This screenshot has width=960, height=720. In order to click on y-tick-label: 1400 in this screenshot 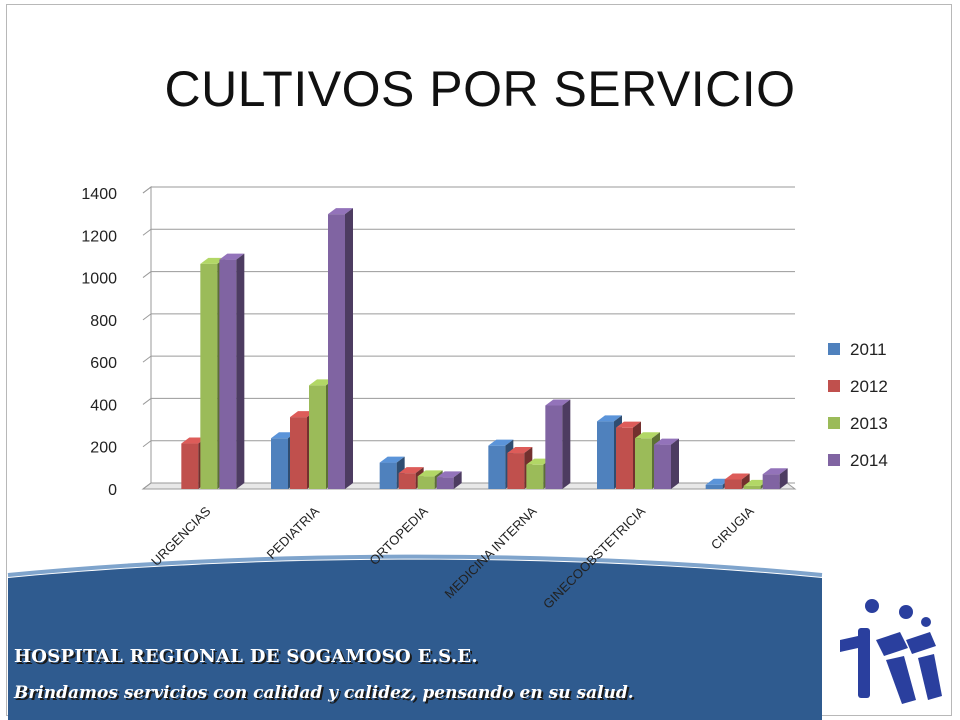, I will do `click(99, 194)`.